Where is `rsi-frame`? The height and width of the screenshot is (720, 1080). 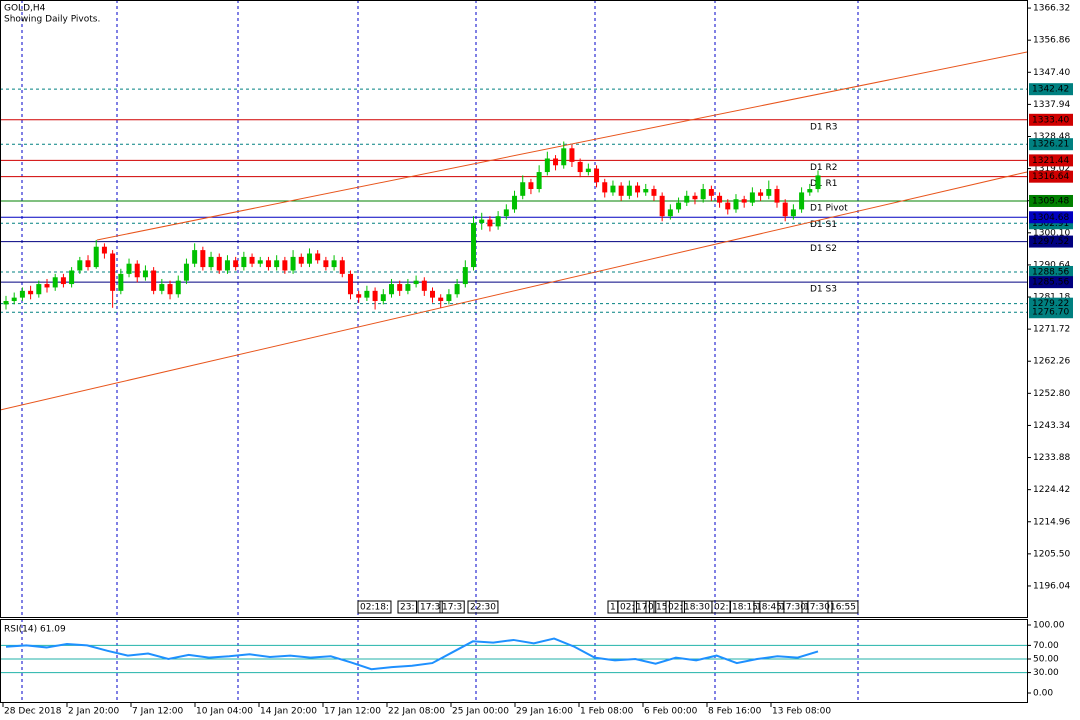 rsi-frame is located at coordinates (514, 661).